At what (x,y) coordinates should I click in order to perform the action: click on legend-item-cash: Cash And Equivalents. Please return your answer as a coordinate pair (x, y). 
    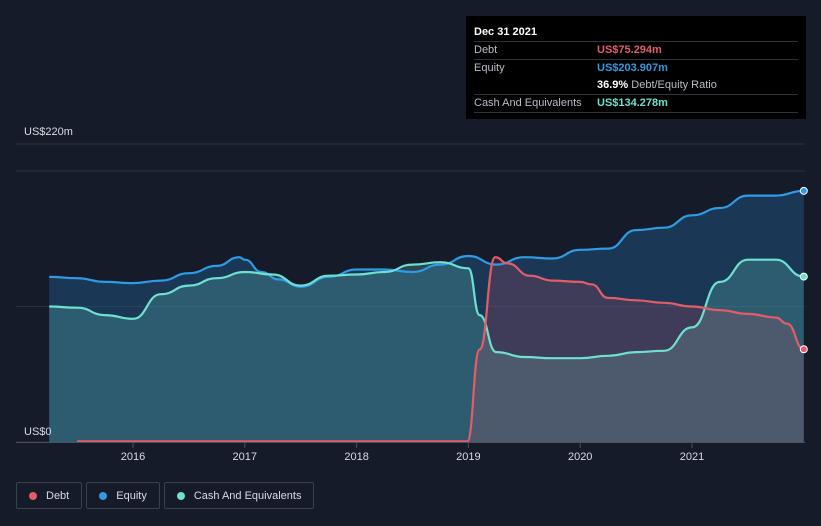
    Looking at the image, I should click on (239, 495).